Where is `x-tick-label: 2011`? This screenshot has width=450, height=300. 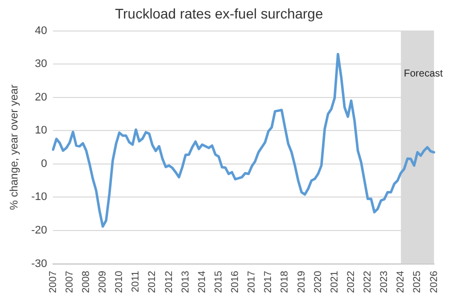
x-tick-label: 2011 is located at coordinates (136, 281).